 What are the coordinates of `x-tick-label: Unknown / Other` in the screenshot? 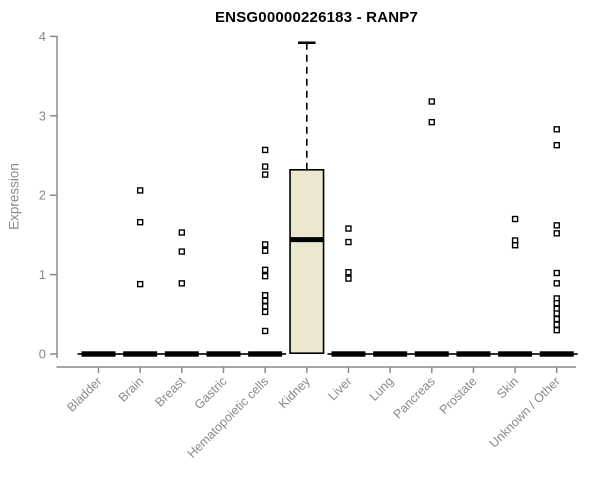 It's located at (525, 412).